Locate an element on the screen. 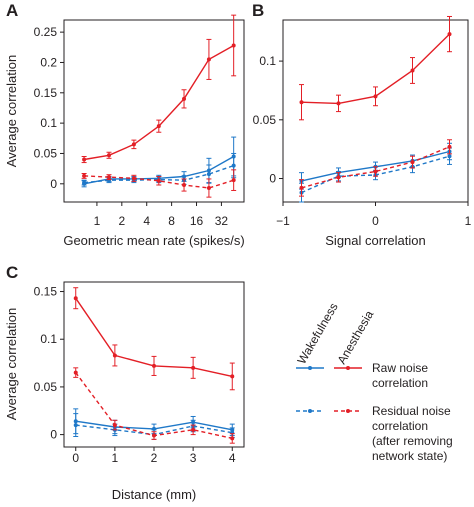 Image resolution: width=474 pixels, height=507 pixels. y-tick-label-a: 0.2 is located at coordinates (48, 62).